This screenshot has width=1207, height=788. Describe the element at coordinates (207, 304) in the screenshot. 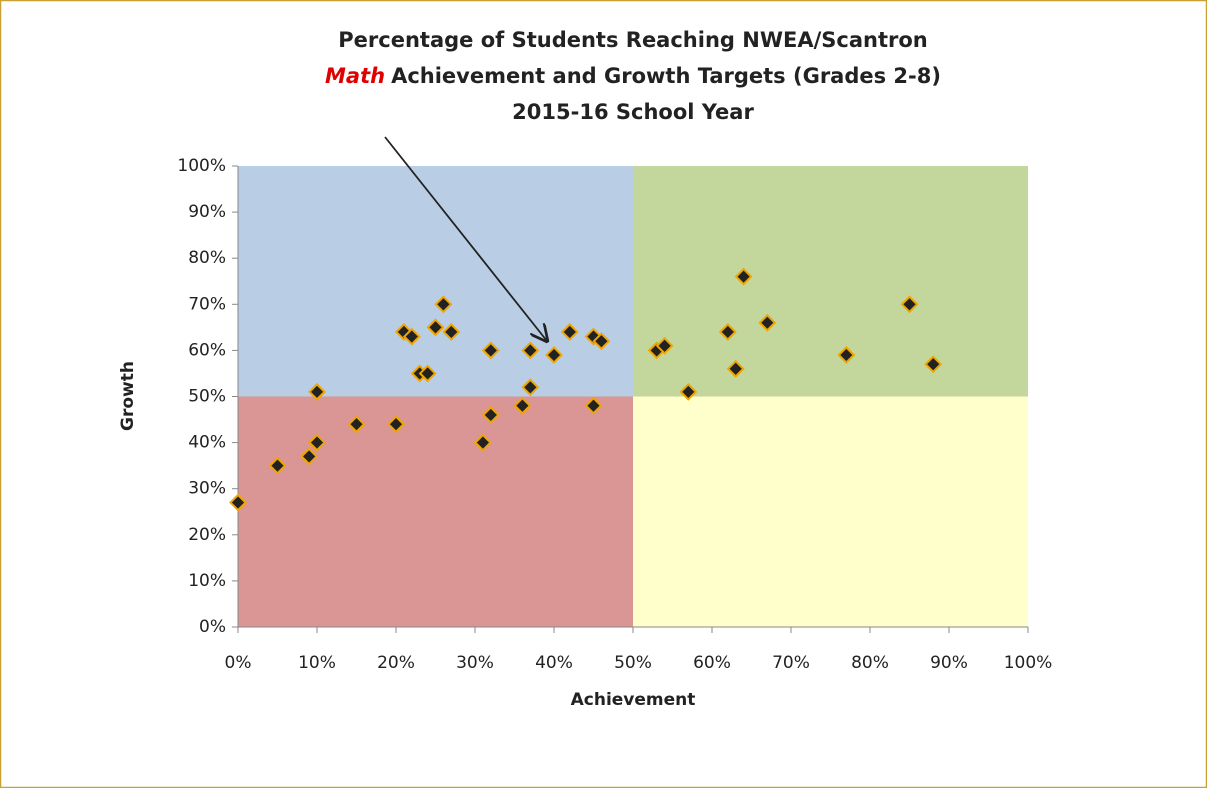

I see `y-tick-label: 70%` at that location.